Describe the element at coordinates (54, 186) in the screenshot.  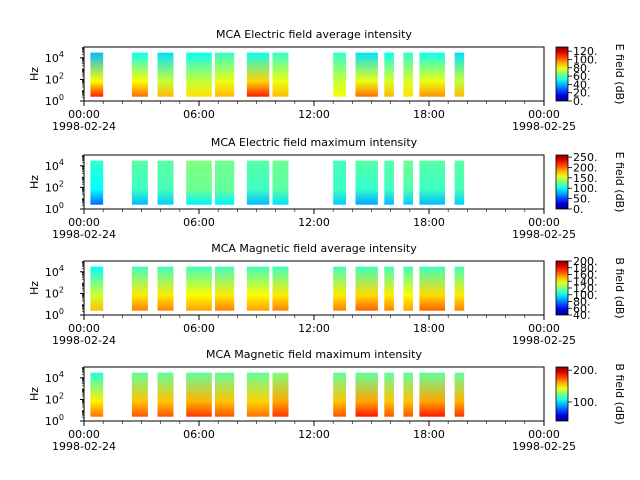
I see `y-tick-label: 10²` at that location.